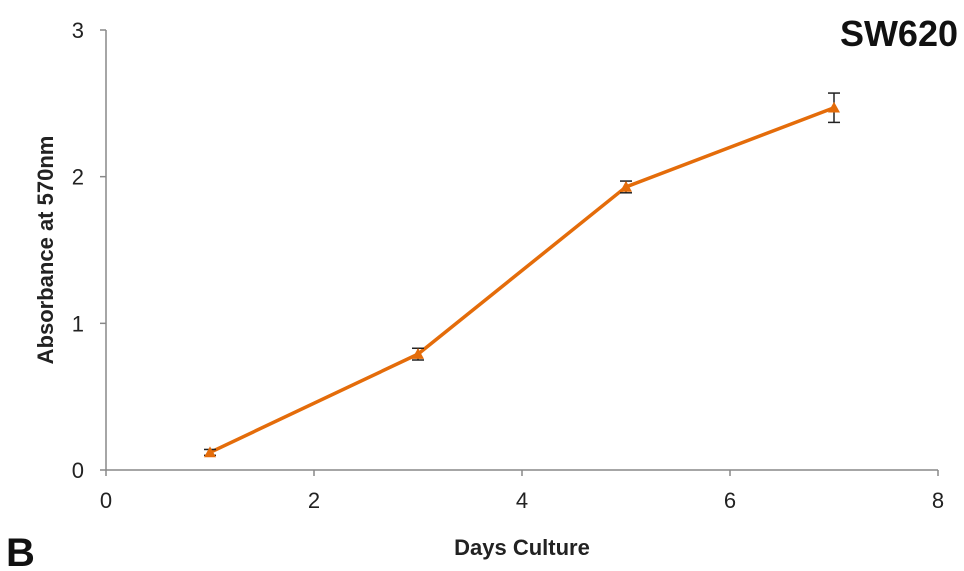 The image size is (964, 571). I want to click on x-tick-label: 4, so click(522, 500).